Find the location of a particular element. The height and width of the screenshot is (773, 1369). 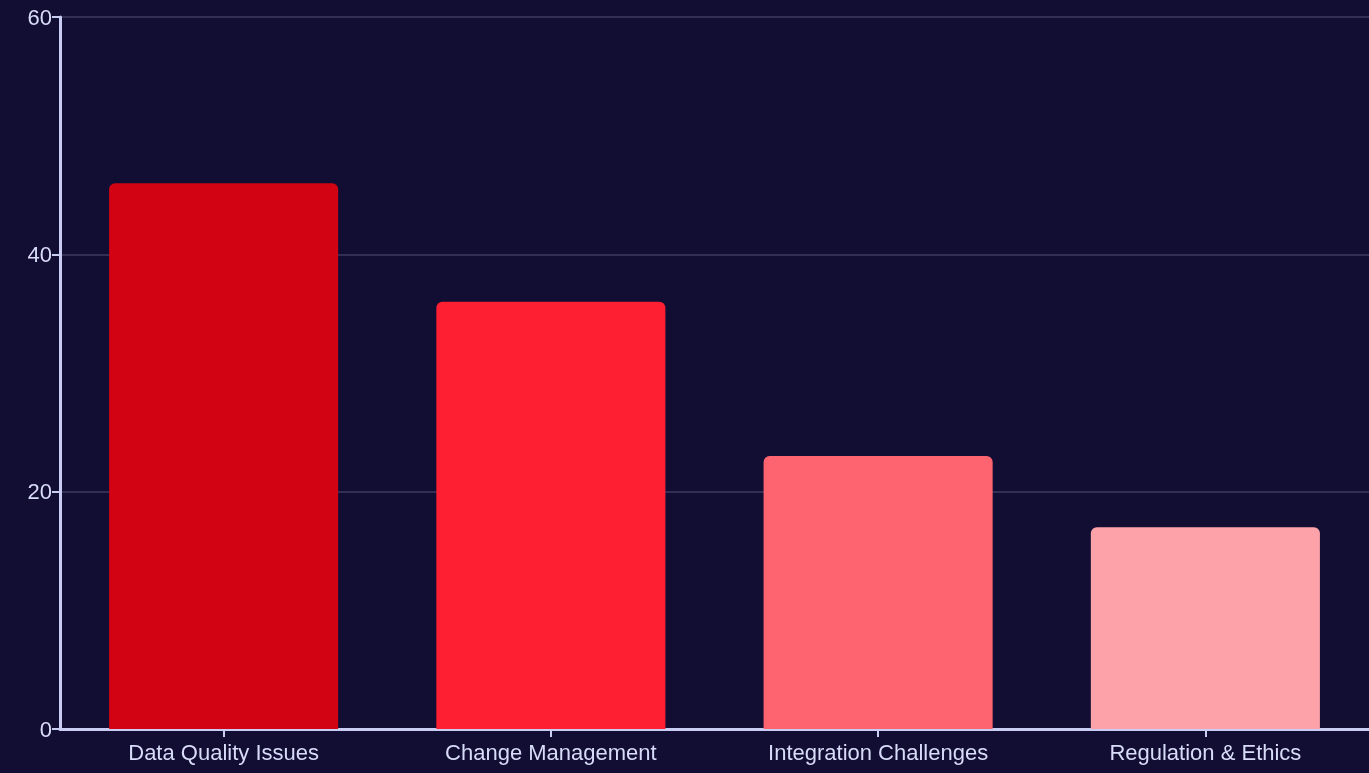

y-tick-label: 20 is located at coordinates (39, 492).